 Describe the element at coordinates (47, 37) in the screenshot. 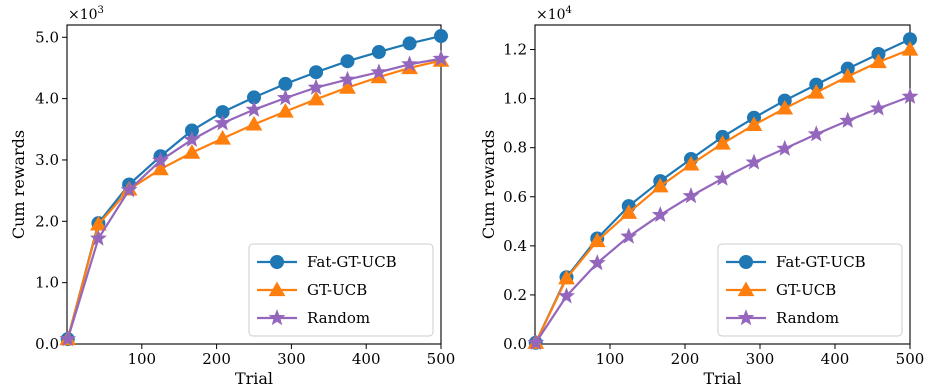

I see `y-tick-label: 5.0` at that location.